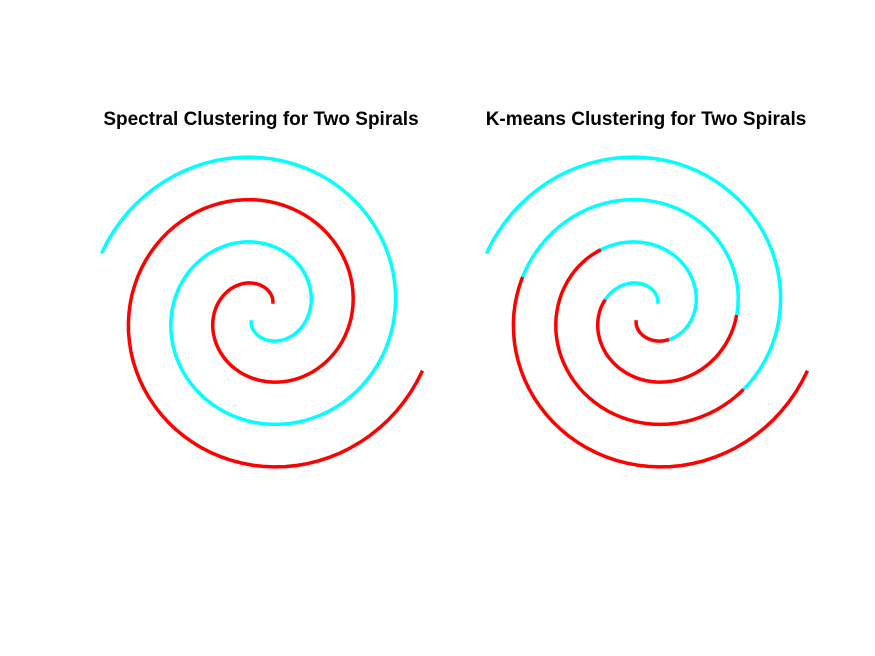 This screenshot has width=875, height=656. What do you see at coordinates (260, 119) in the screenshot?
I see `spectral-title: Spectral Clustering for Two Spirals` at bounding box center [260, 119].